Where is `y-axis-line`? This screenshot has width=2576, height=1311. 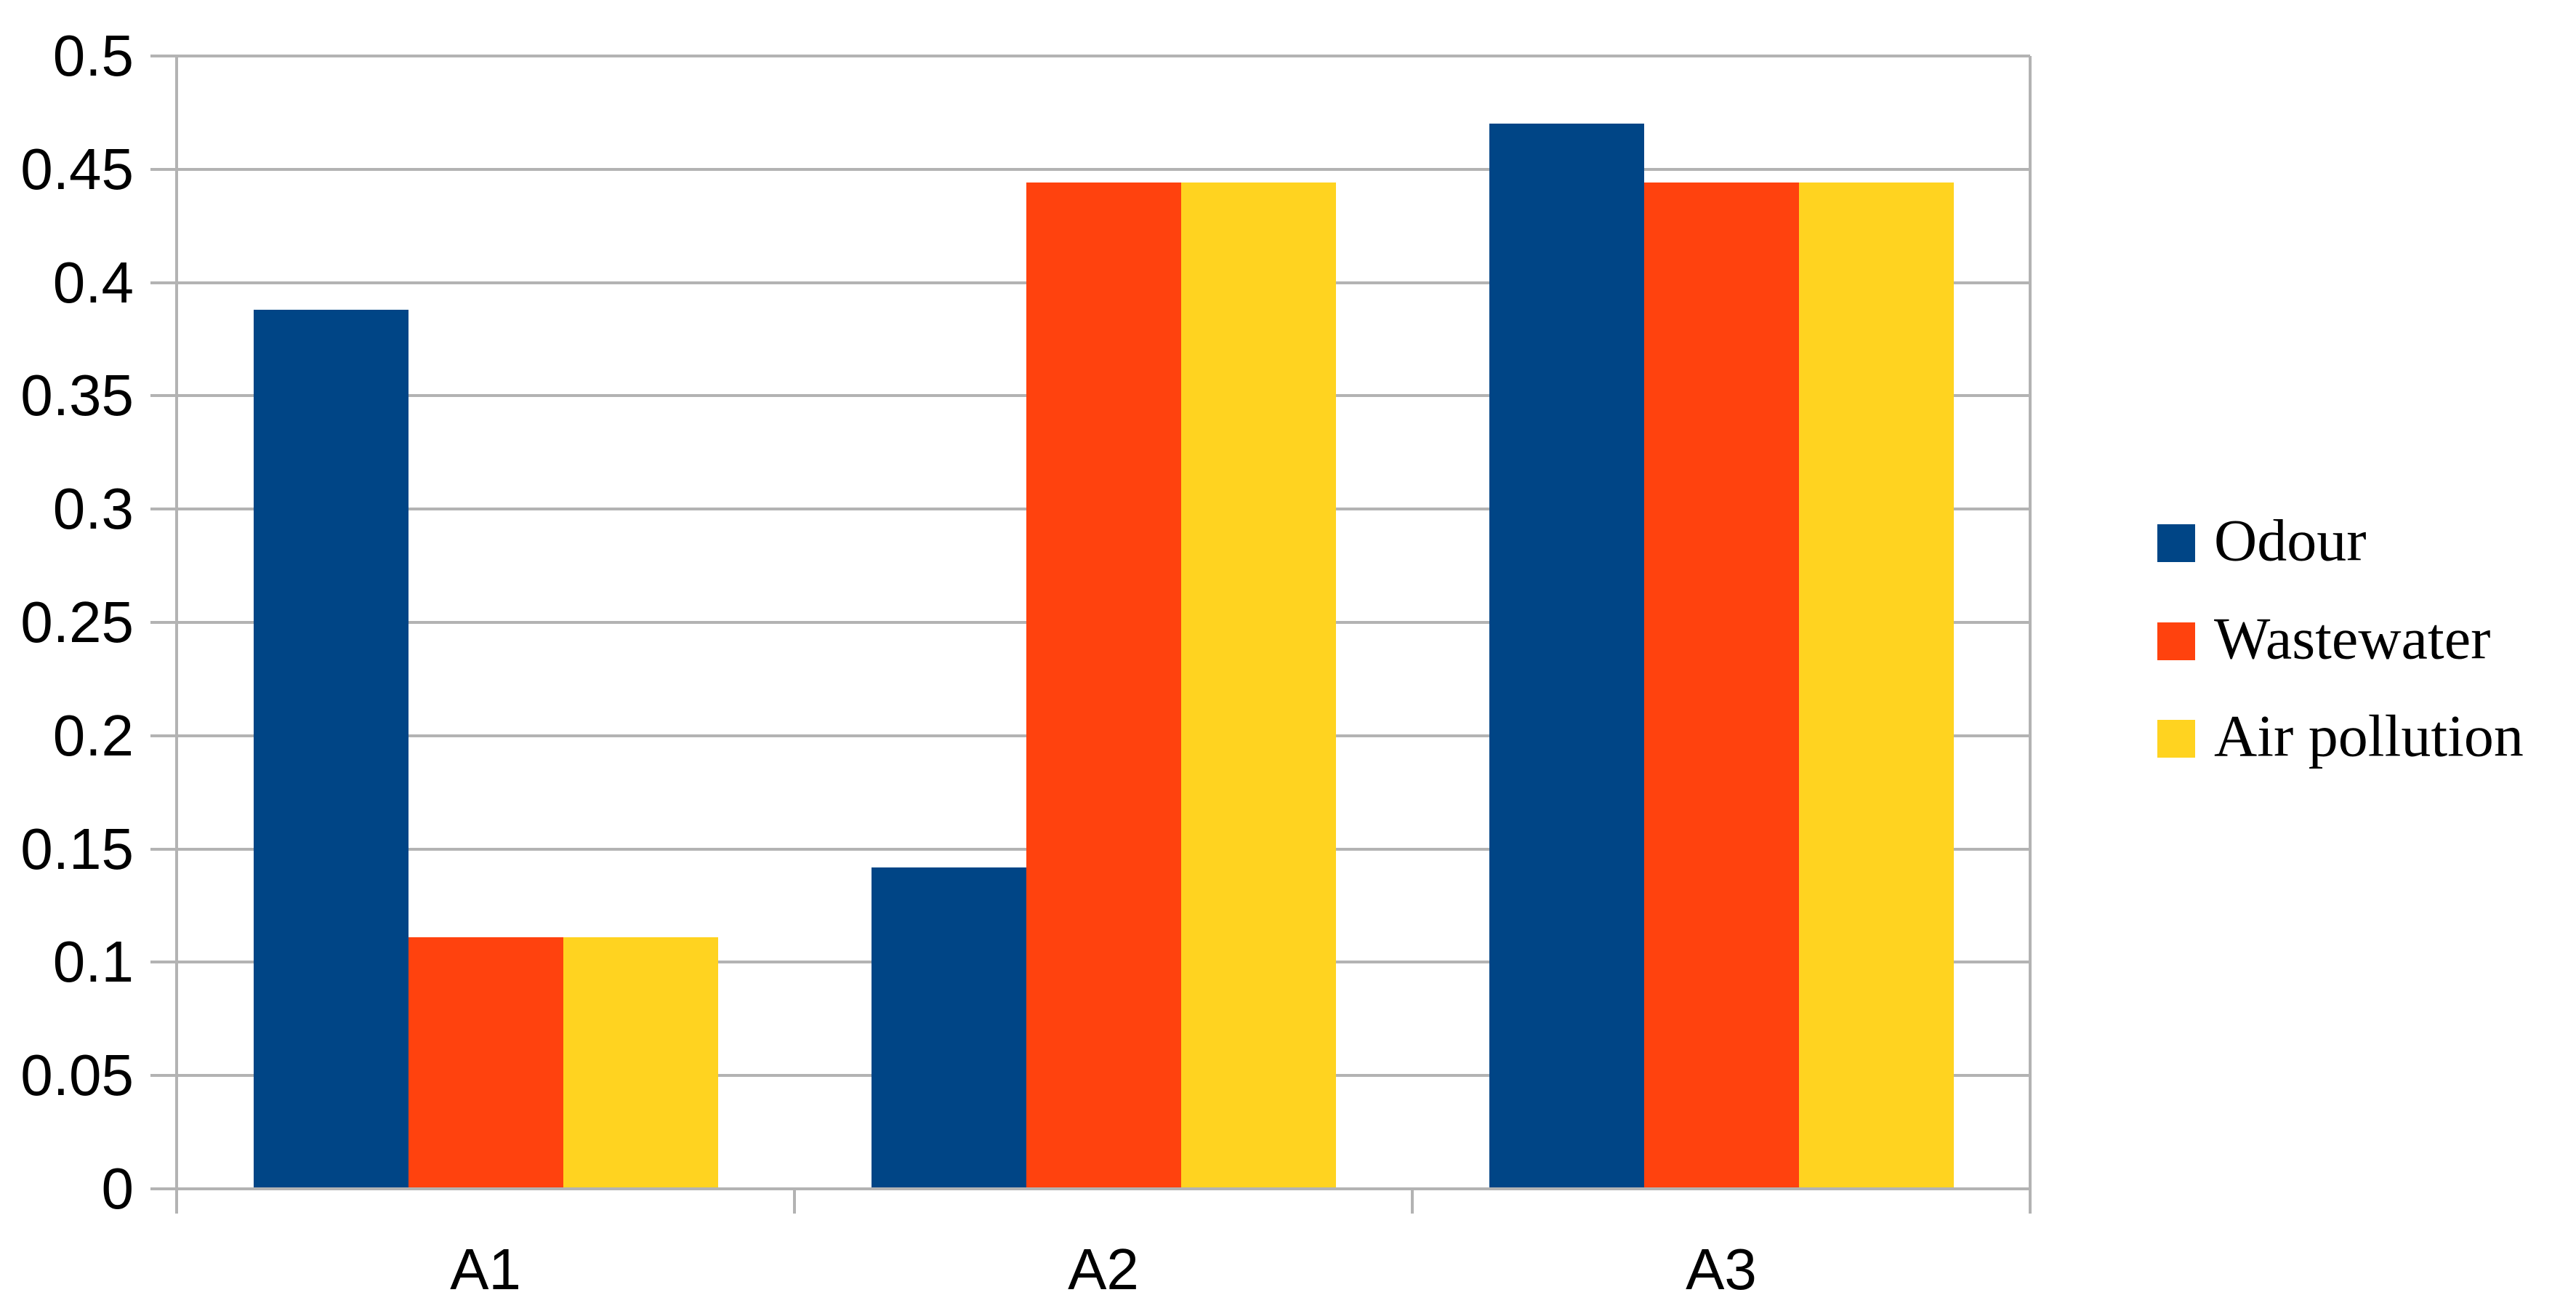 y-axis-line is located at coordinates (176, 635).